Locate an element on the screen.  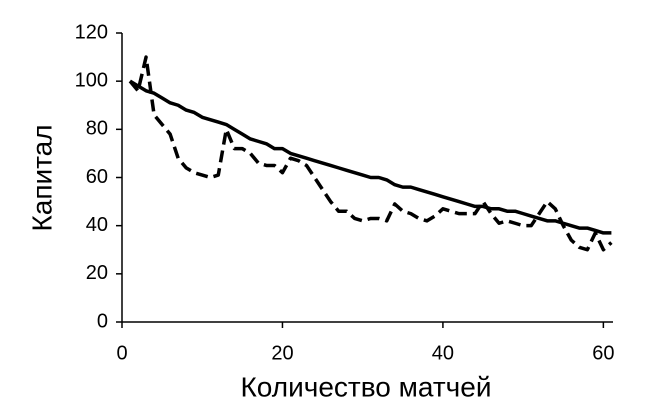
y-tick-label: 60 is located at coordinates (97, 177).